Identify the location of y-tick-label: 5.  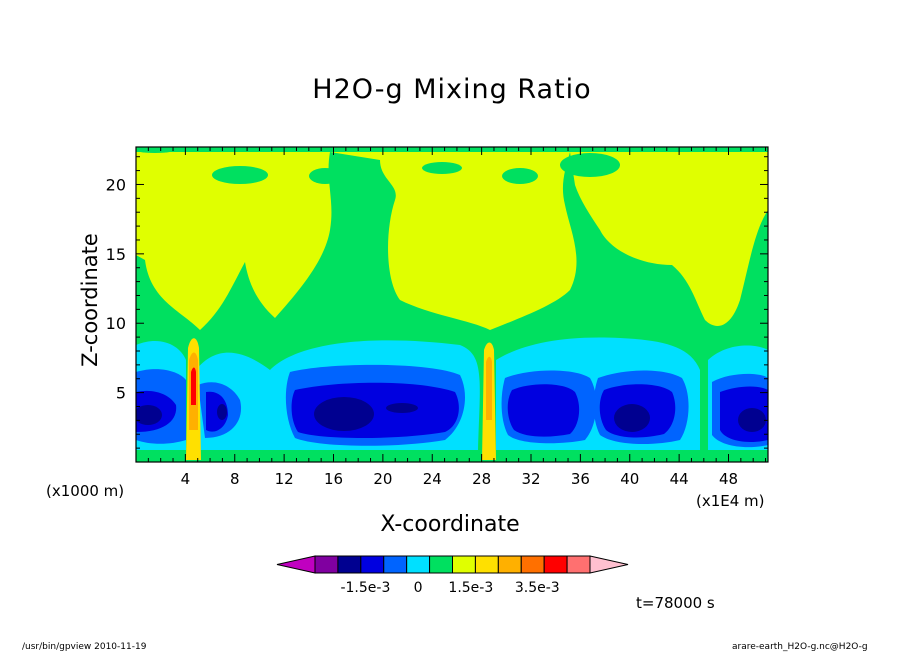
(121, 393).